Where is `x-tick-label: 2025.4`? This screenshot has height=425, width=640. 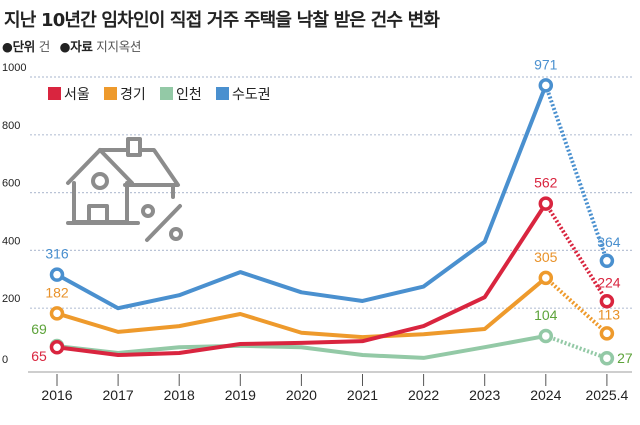
x-tick-label: 2025.4 is located at coordinates (606, 395).